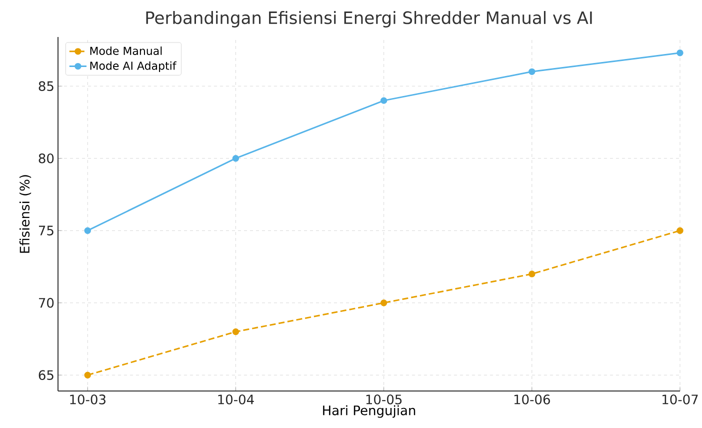 The width and height of the screenshot is (702, 428). I want to click on y-tick-label: 65, so click(46, 375).